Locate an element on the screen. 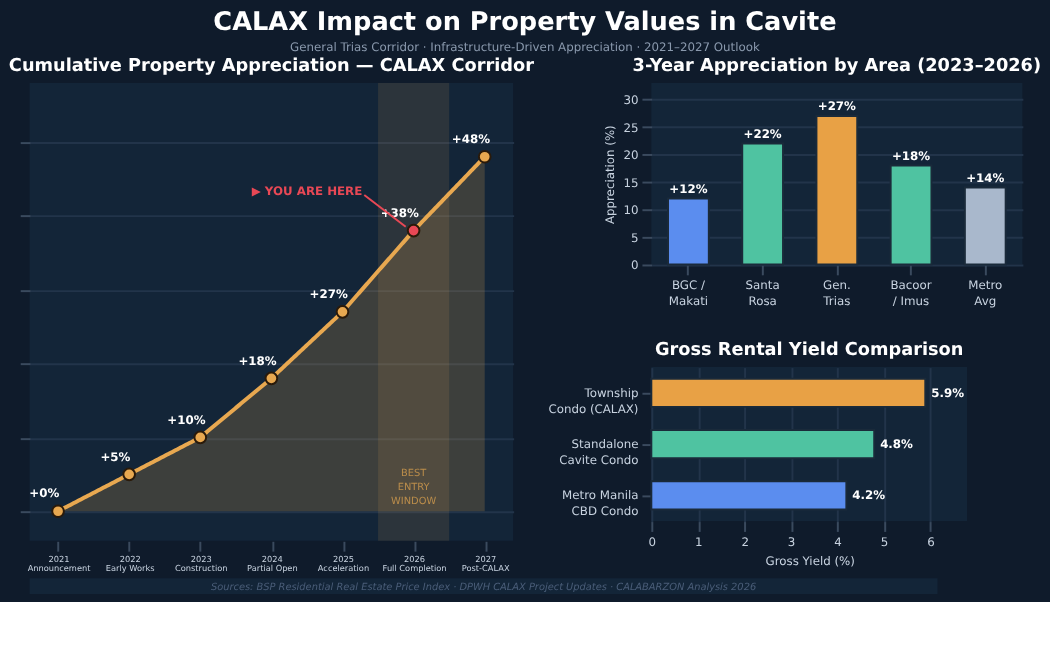 The width and height of the screenshot is (1050, 656). chart-title: Cumulative Property Appreciation — CALAX Corridor is located at coordinates (272, 67).